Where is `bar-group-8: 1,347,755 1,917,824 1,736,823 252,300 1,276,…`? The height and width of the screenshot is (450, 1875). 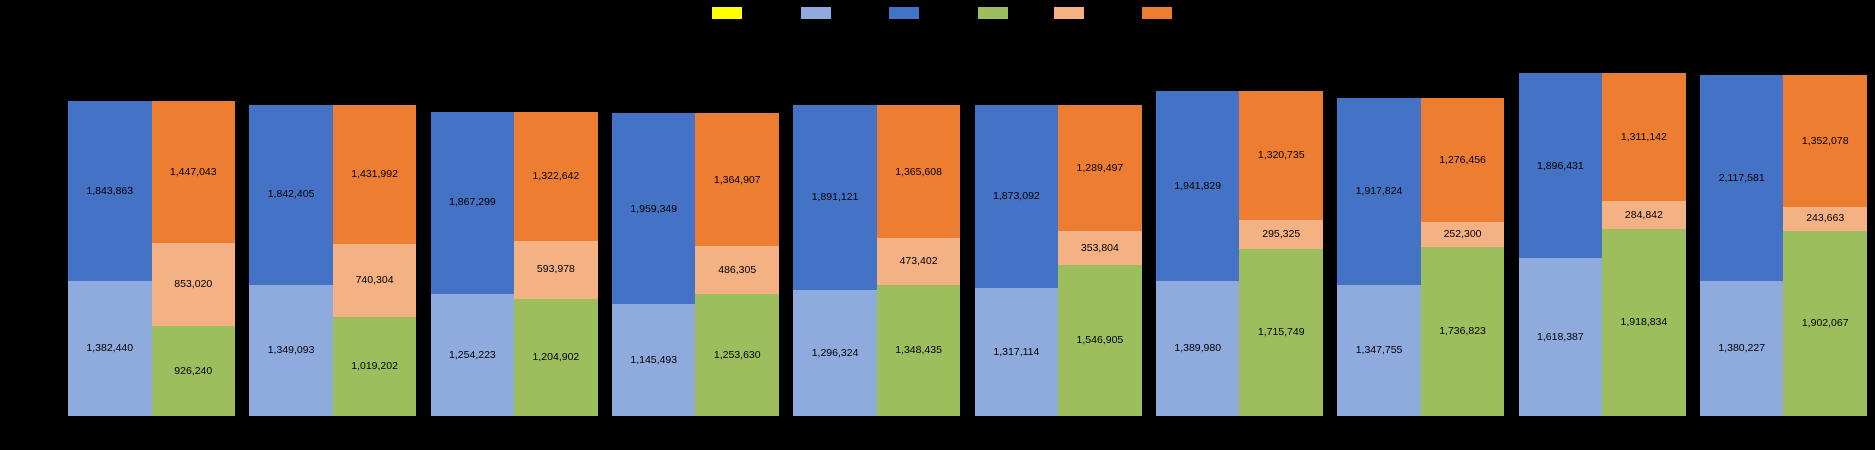 bar-group-8: 1,347,755 1,917,824 1,736,823 252,300 1,276,… is located at coordinates (1421, 221).